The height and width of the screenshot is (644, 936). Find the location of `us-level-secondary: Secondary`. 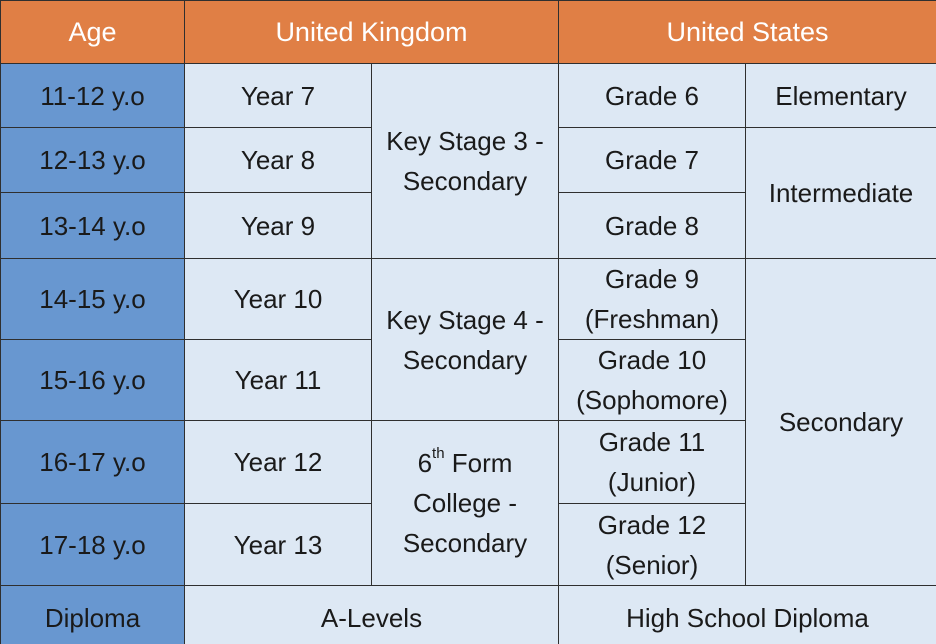

us-level-secondary: Secondary is located at coordinates (840, 422).